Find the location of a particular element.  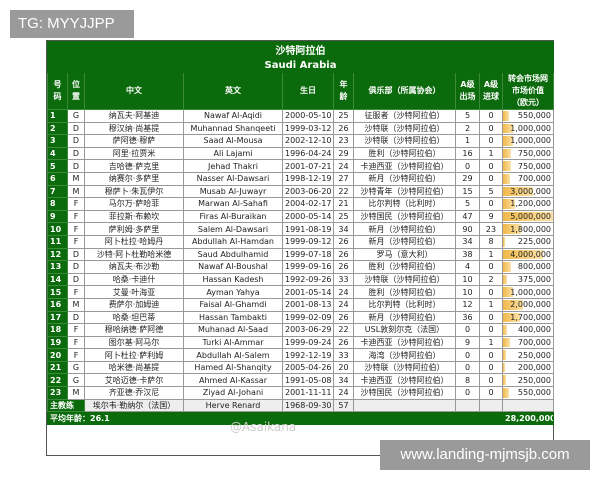

club: 胜利（沙特阿拉伯） is located at coordinates (404, 153).